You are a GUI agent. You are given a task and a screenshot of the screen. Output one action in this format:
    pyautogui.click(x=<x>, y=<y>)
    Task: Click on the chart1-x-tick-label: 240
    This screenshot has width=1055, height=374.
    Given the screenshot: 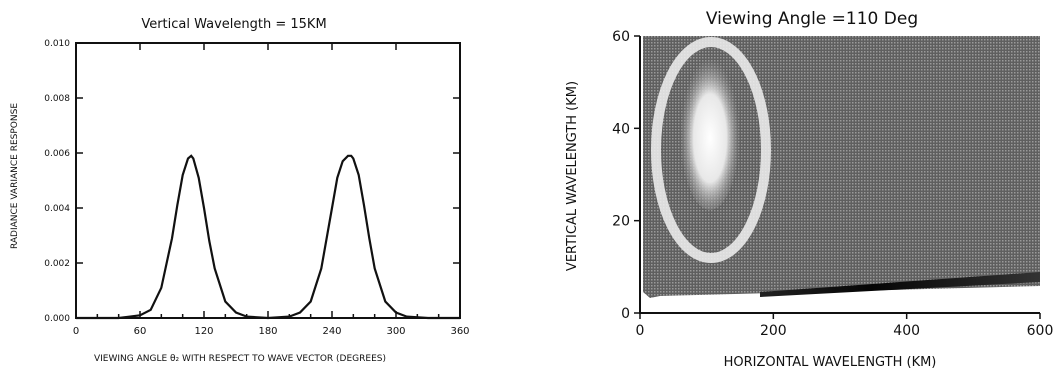 What is the action you would take?
    pyautogui.click(x=331, y=331)
    